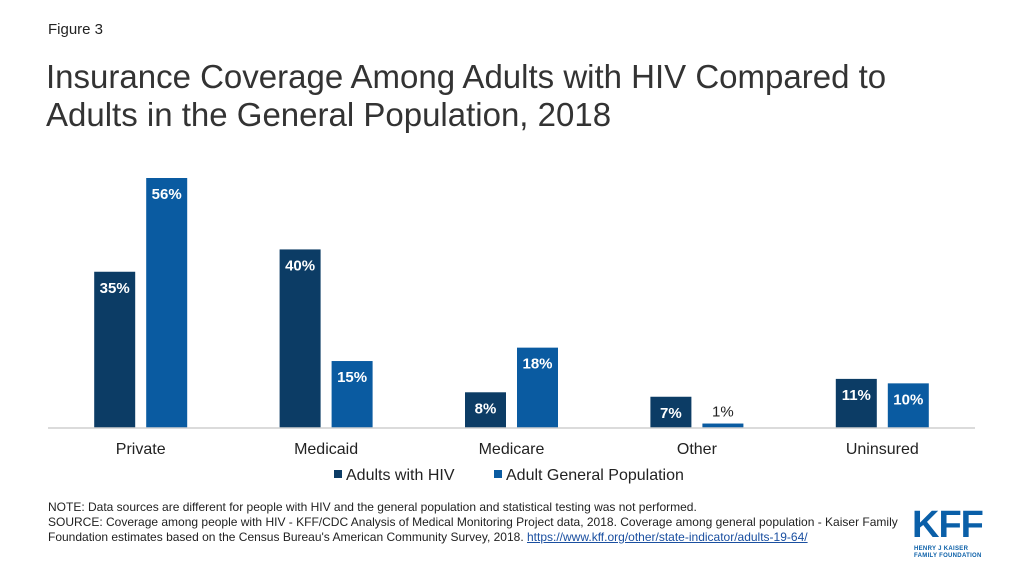 The width and height of the screenshot is (1024, 576). What do you see at coordinates (537, 387) in the screenshot?
I see `bar-general-medicare` at bounding box center [537, 387].